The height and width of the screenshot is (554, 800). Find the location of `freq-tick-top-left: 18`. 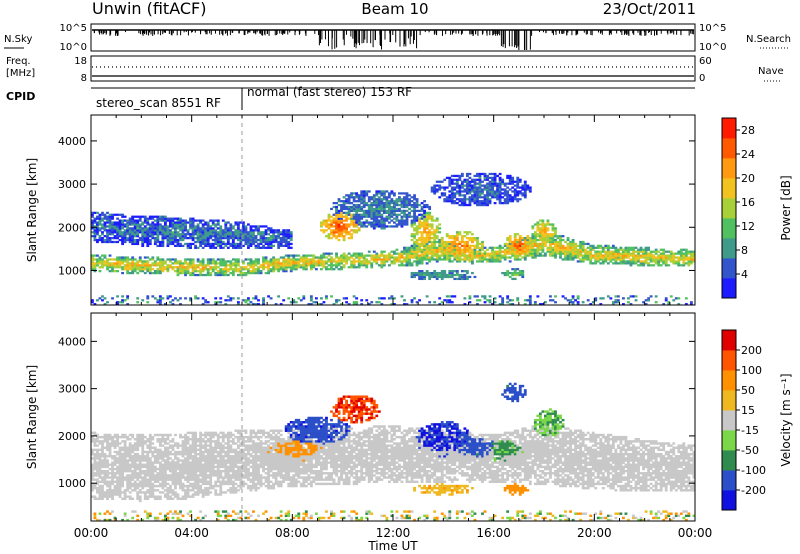

freq-tick-top-left: 18 is located at coordinates (80, 61).